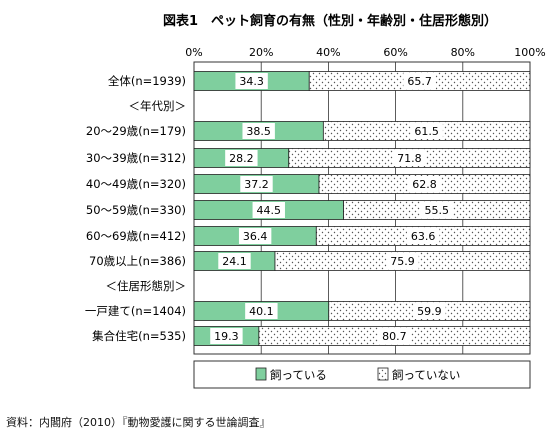  I want to click on category-label: 70歳以上(n=386), so click(137, 261).